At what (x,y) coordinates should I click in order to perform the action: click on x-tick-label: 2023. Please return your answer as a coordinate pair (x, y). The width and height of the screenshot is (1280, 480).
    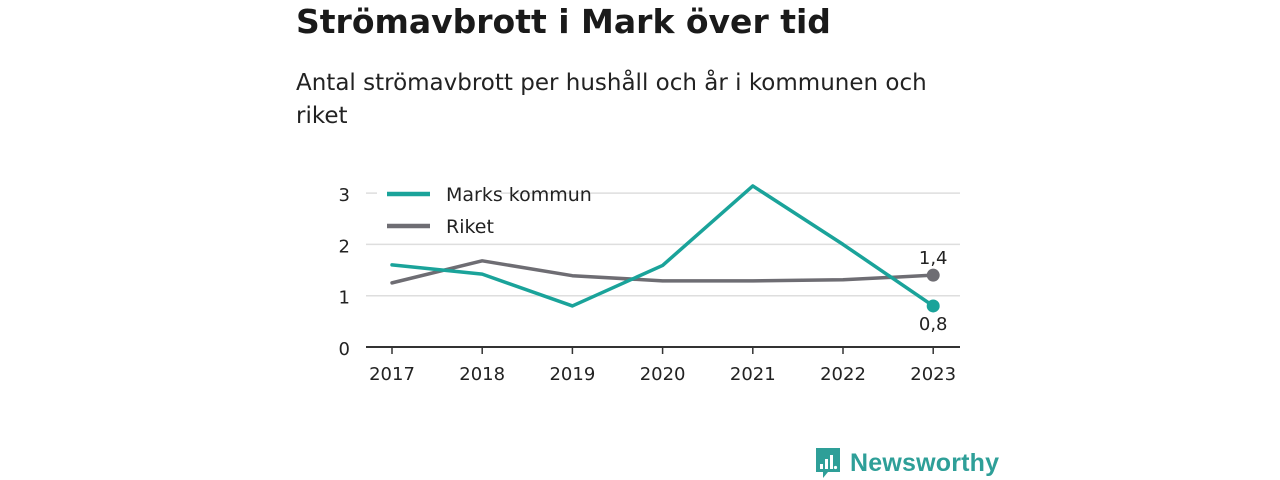
    Looking at the image, I should click on (933, 374).